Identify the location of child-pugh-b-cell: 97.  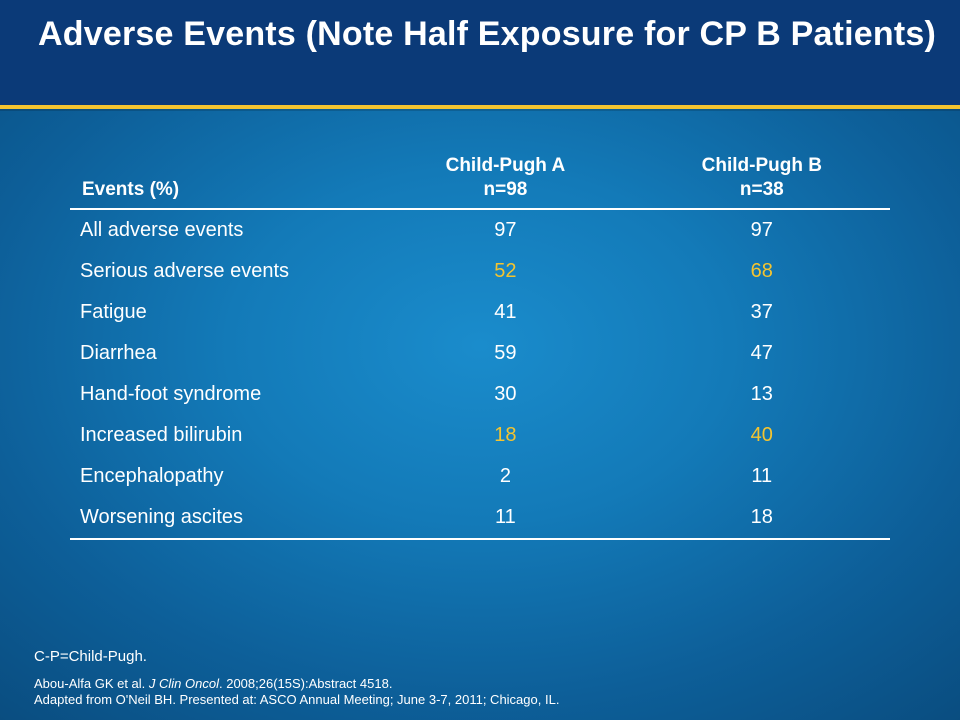
(761, 230).